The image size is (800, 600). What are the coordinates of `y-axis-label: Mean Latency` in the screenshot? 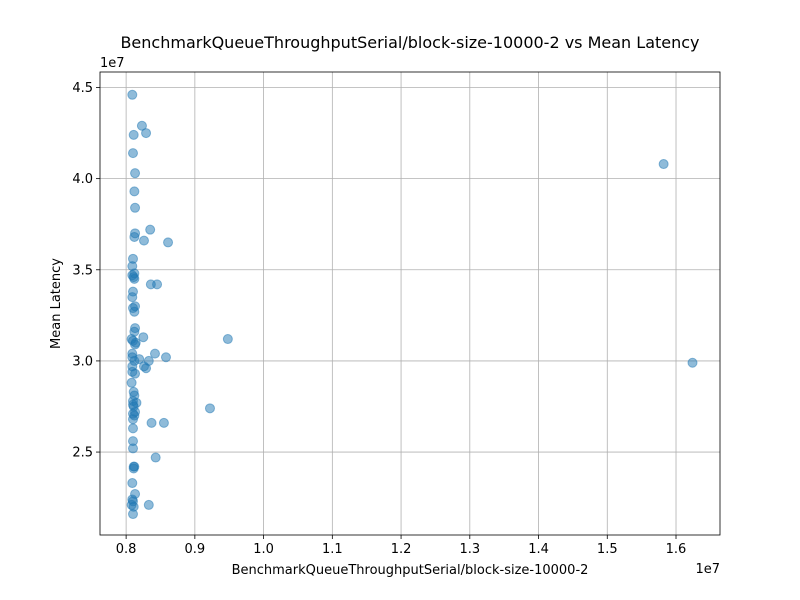 It's located at (56, 303).